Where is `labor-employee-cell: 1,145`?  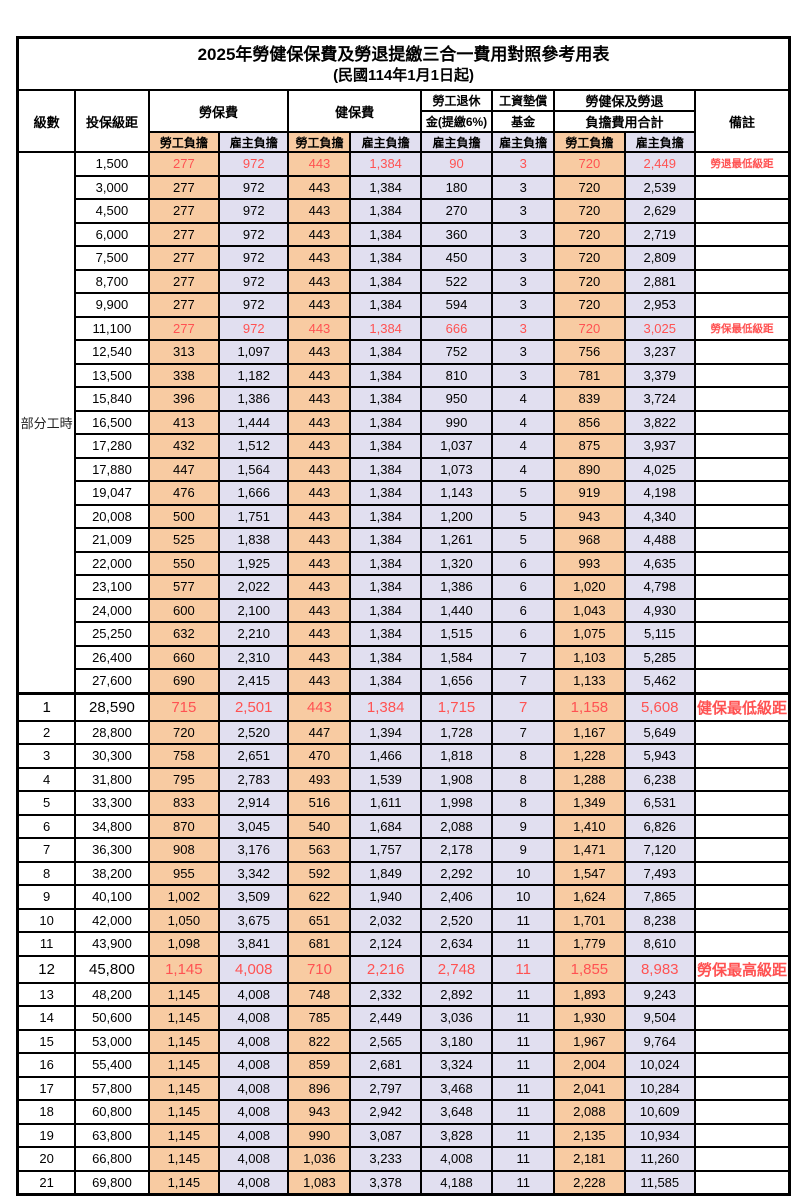
labor-employee-cell: 1,145 is located at coordinates (184, 969).